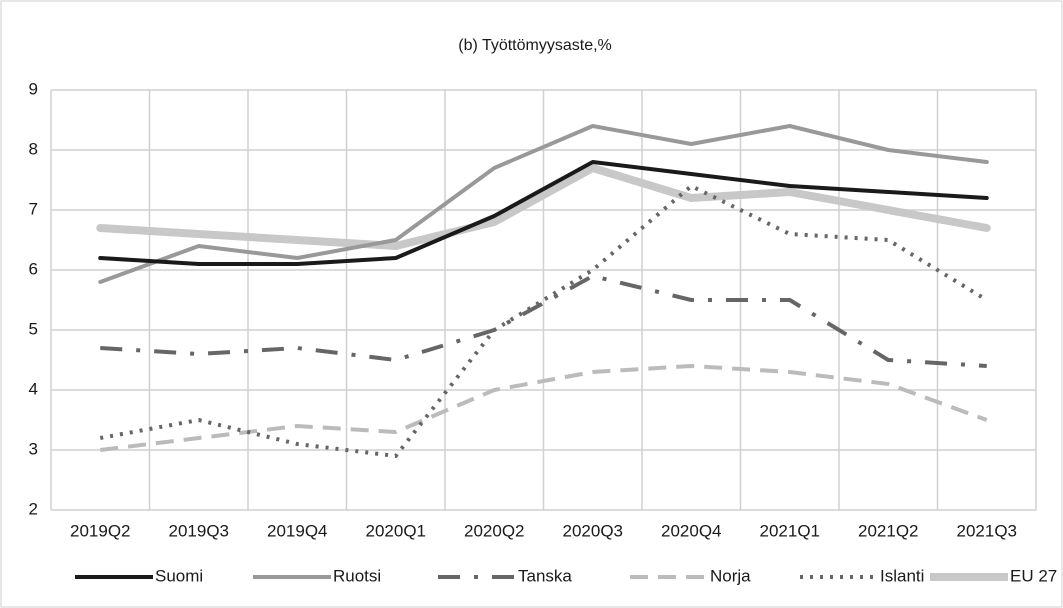 This screenshot has width=1063, height=608. What do you see at coordinates (593, 530) in the screenshot?
I see `x-tick-label: 2020Q3` at bounding box center [593, 530].